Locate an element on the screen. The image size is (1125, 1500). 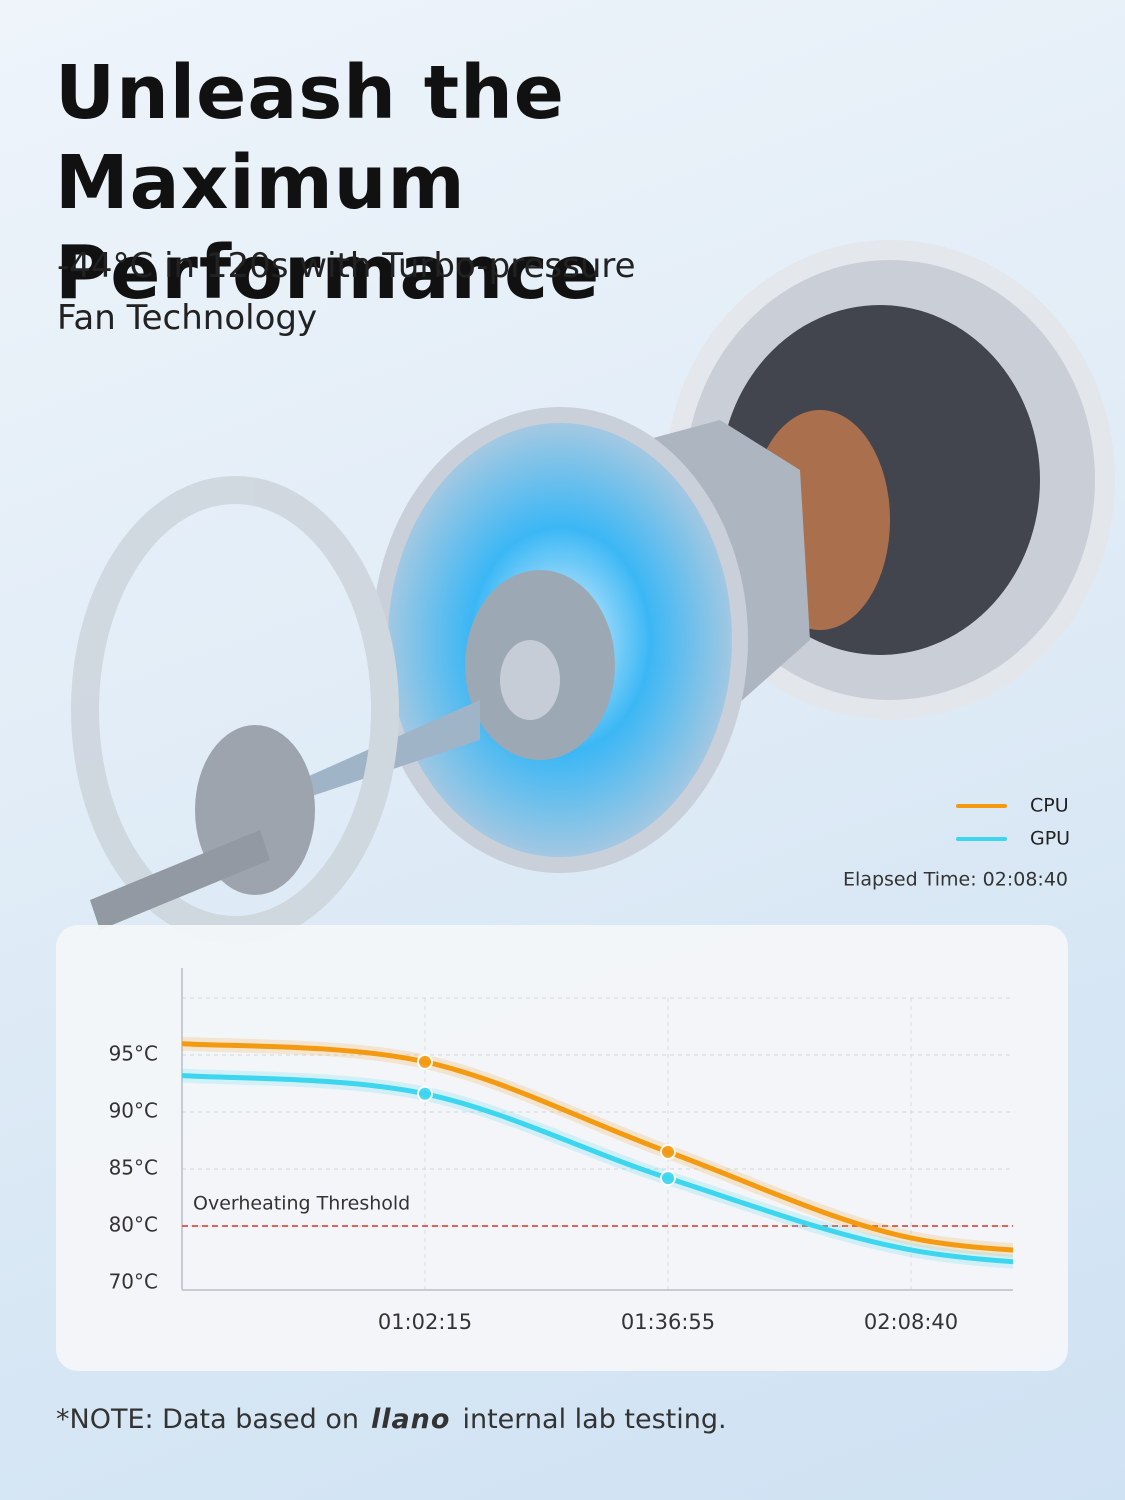
y-tick-label: 80°C is located at coordinates (133, 1225).